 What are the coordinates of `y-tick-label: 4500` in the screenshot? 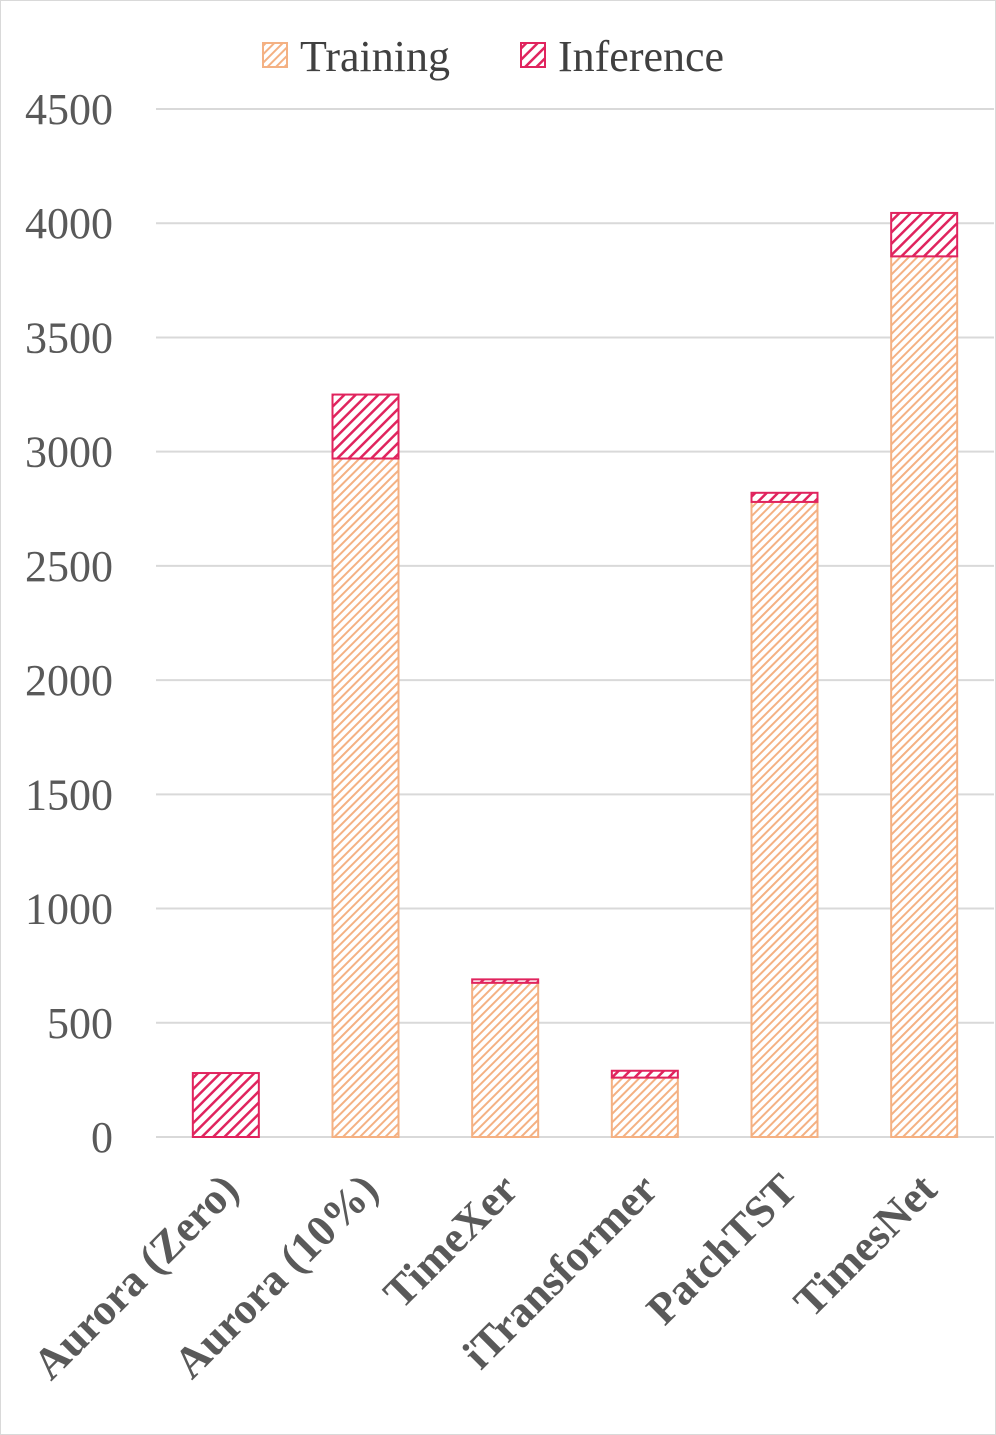 It's located at (69, 109).